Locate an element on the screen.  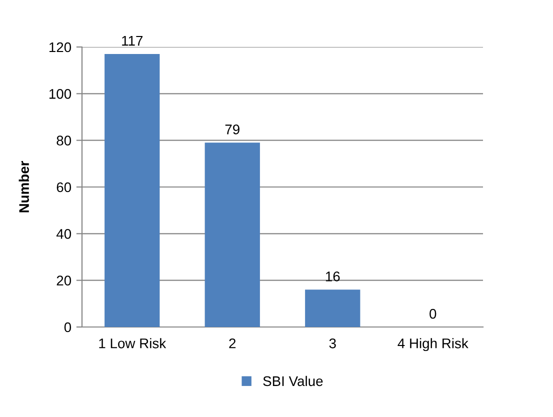
x-tick-label: 4 High Risk is located at coordinates (433, 345).